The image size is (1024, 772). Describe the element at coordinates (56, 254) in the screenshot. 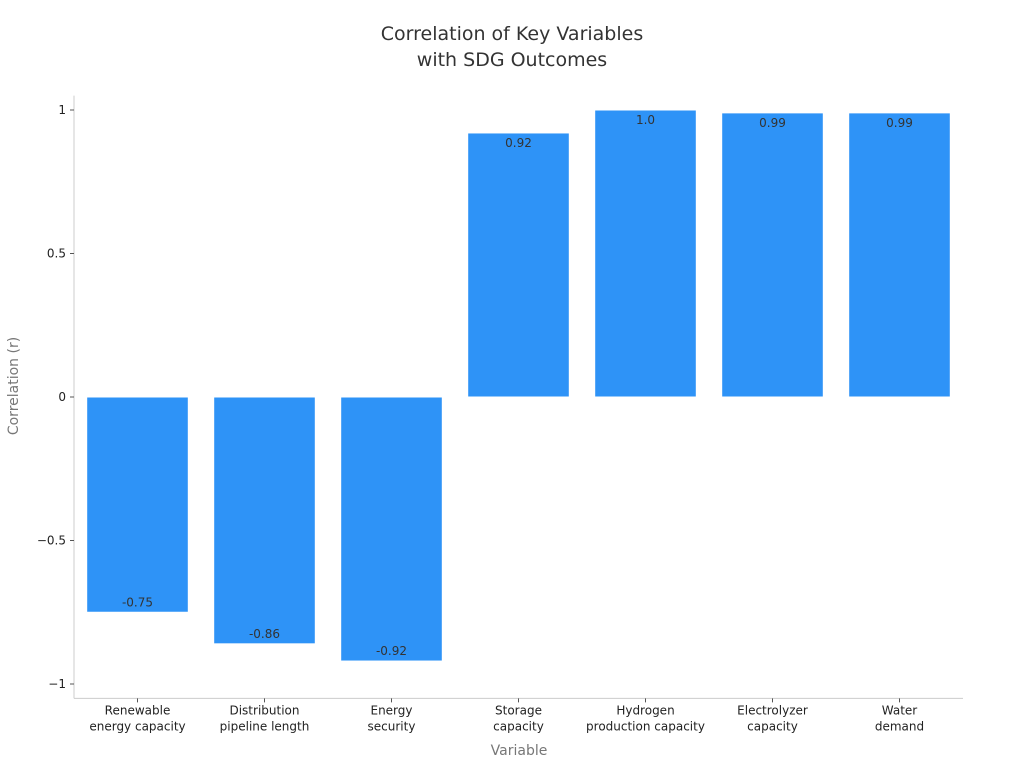

I see `y-tick-label: 0.5` at that location.